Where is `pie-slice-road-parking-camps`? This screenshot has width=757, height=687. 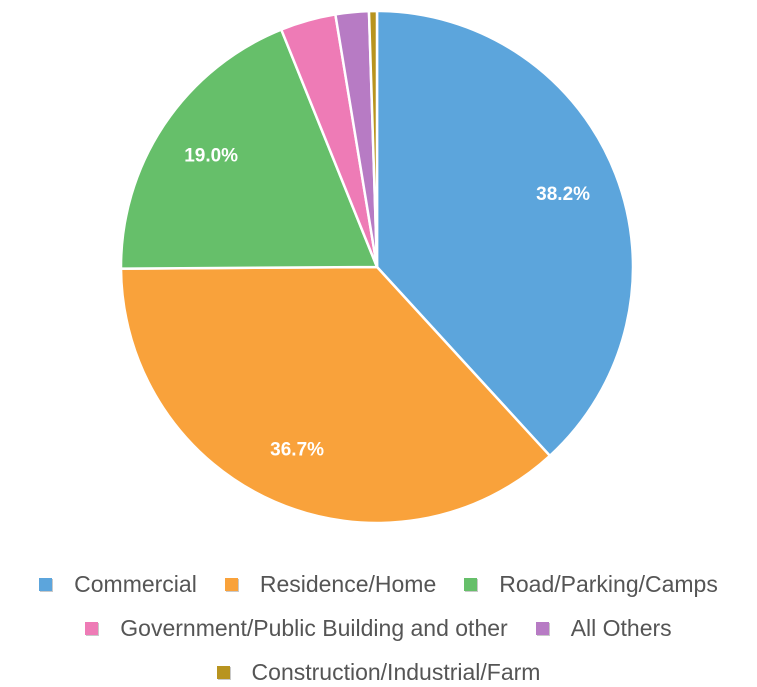 pie-slice-road-parking-camps is located at coordinates (249, 149).